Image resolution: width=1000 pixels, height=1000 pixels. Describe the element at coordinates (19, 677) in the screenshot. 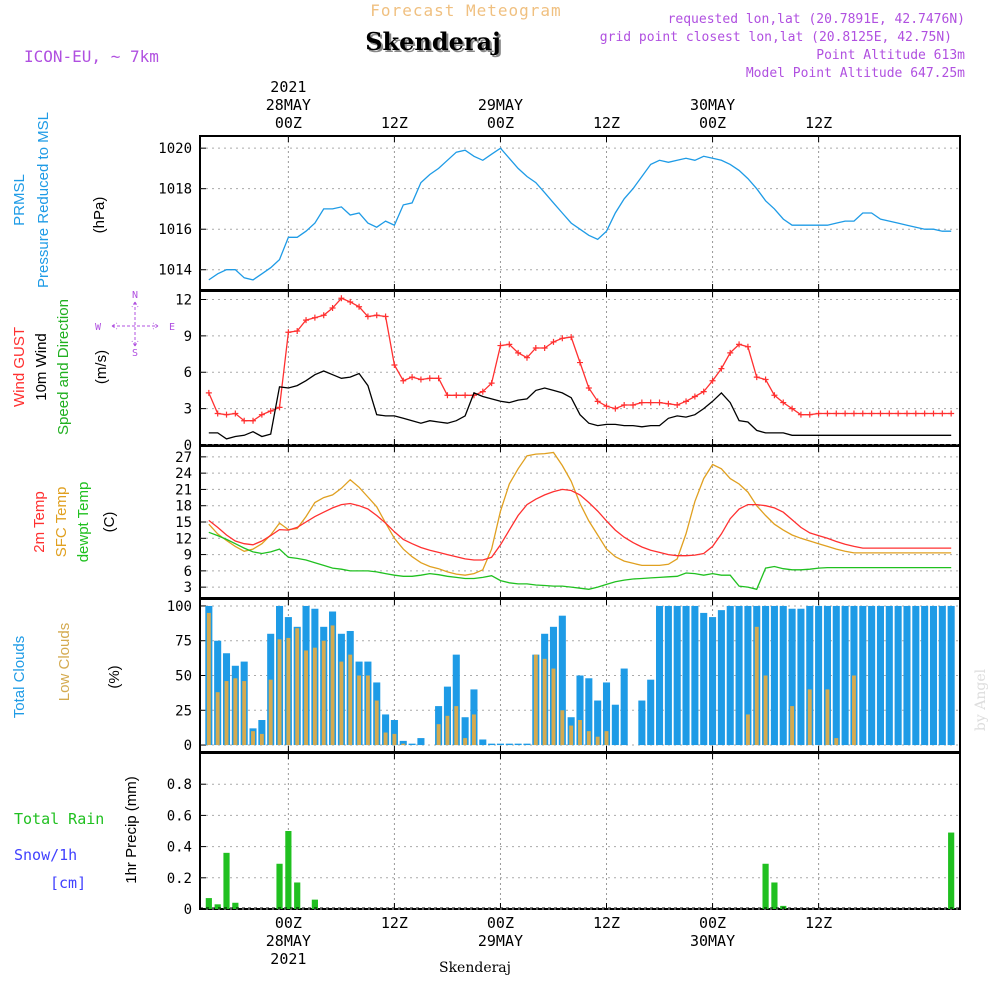

I see `cloud-ylabel-total: Total Clouds` at that location.